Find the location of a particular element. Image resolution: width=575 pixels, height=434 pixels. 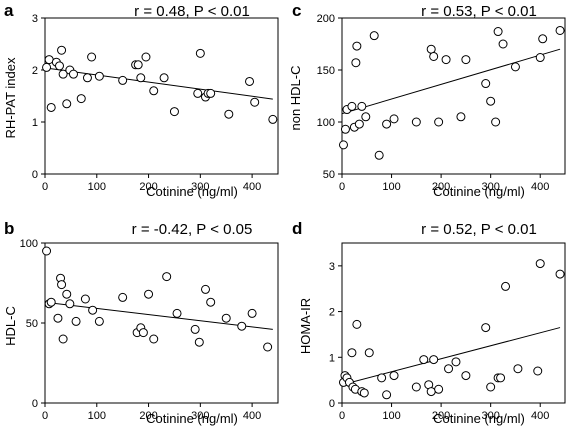

x-tick-label-b: 100 is located at coordinates (97, 416).